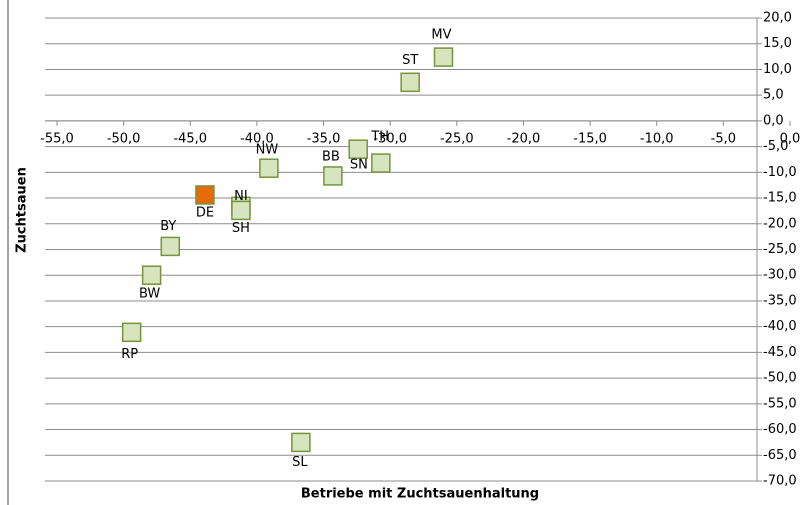 The image size is (801, 505). Describe the element at coordinates (149, 294) in the screenshot. I see `point-label: BW` at that location.